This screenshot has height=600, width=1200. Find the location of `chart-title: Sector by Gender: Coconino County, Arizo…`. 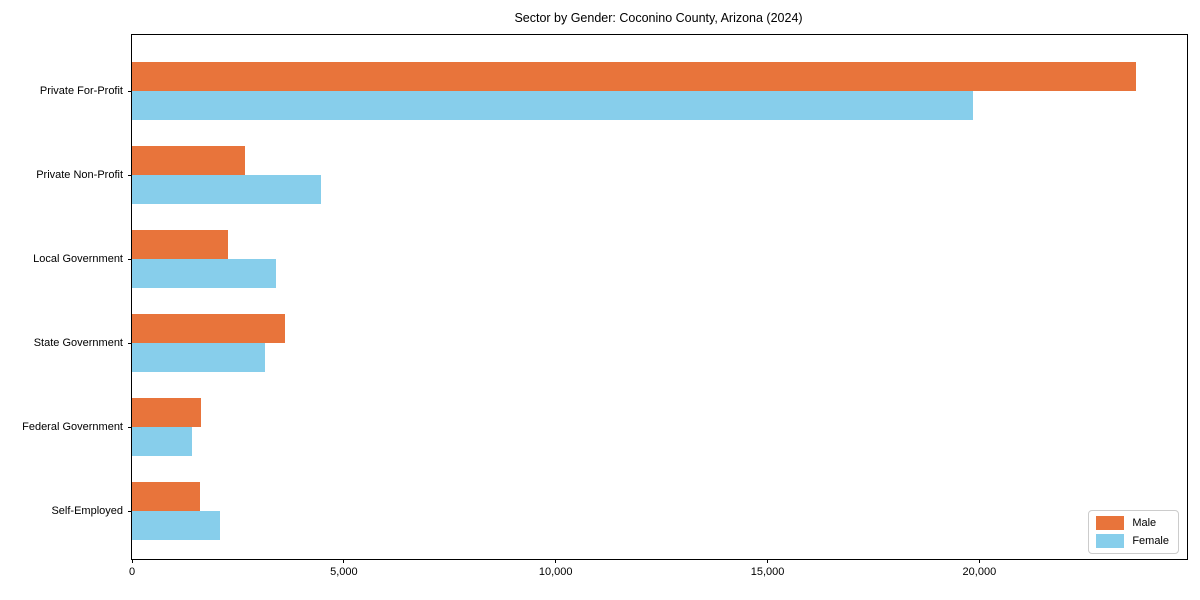

chart-title: Sector by Gender: Coconino County, Arizo… is located at coordinates (658, 18).